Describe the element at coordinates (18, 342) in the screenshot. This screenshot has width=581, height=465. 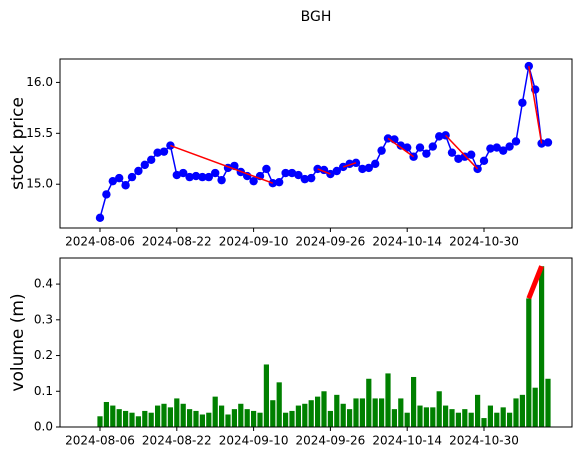
I see `y-axis-label: volume (m)` at that location.